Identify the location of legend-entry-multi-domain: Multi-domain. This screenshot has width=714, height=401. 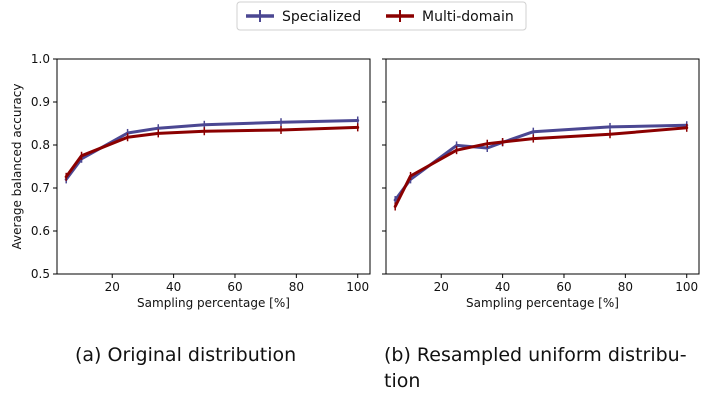
(450, 17).